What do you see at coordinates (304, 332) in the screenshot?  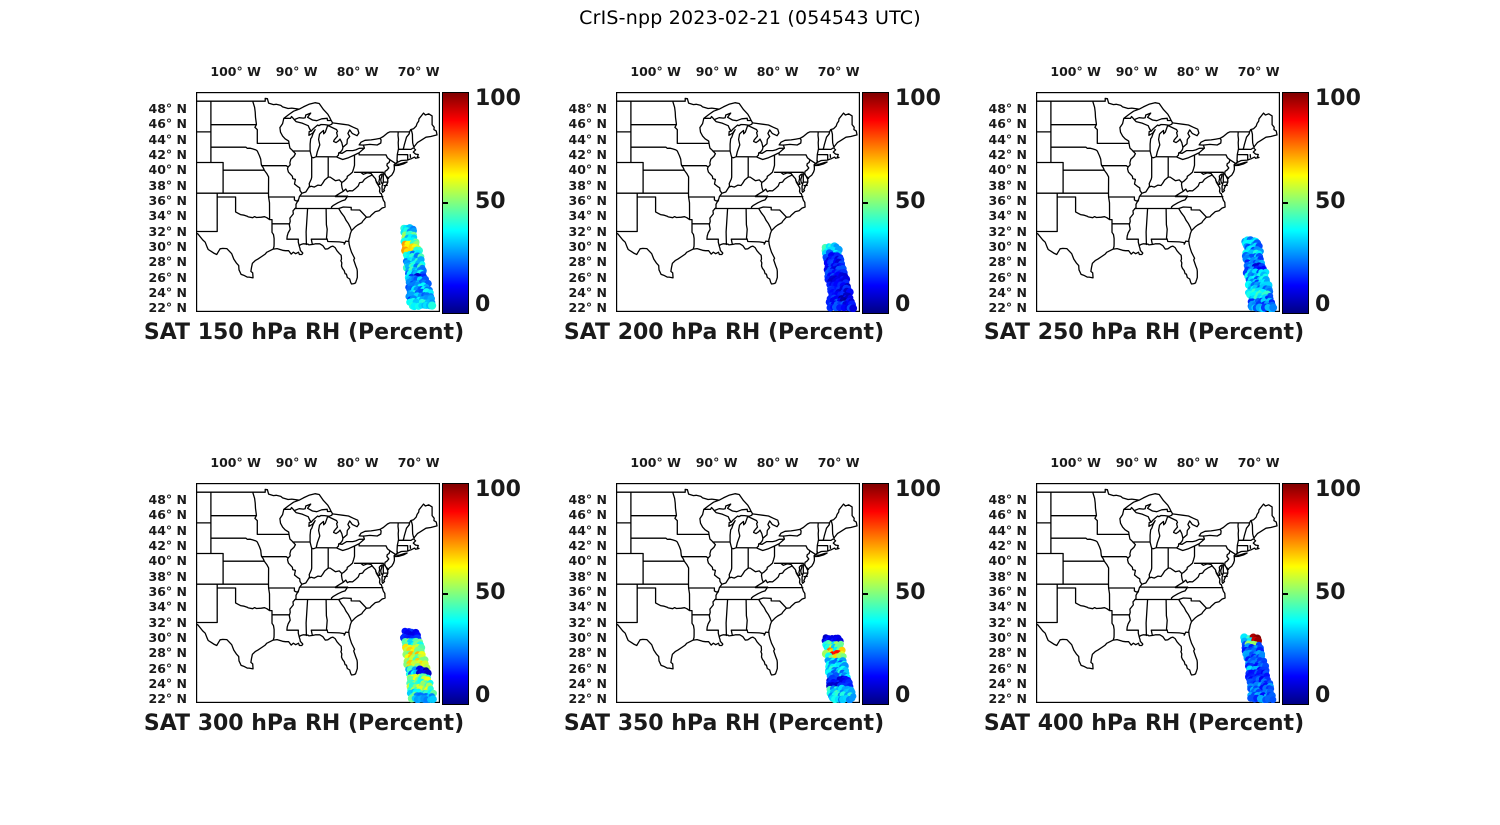 I see `panel-title: SAT 150 hPa RH (Percent)` at bounding box center [304, 332].